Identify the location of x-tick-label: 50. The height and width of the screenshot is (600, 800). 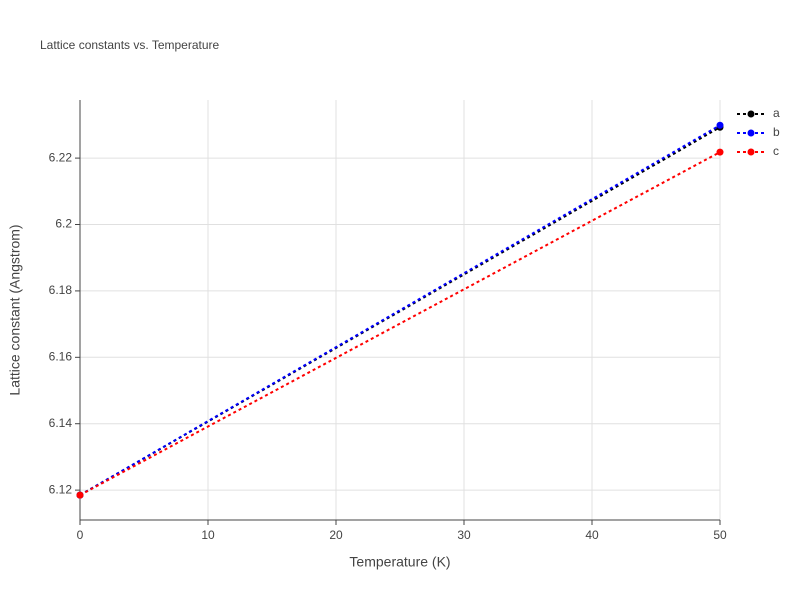
(720, 535).